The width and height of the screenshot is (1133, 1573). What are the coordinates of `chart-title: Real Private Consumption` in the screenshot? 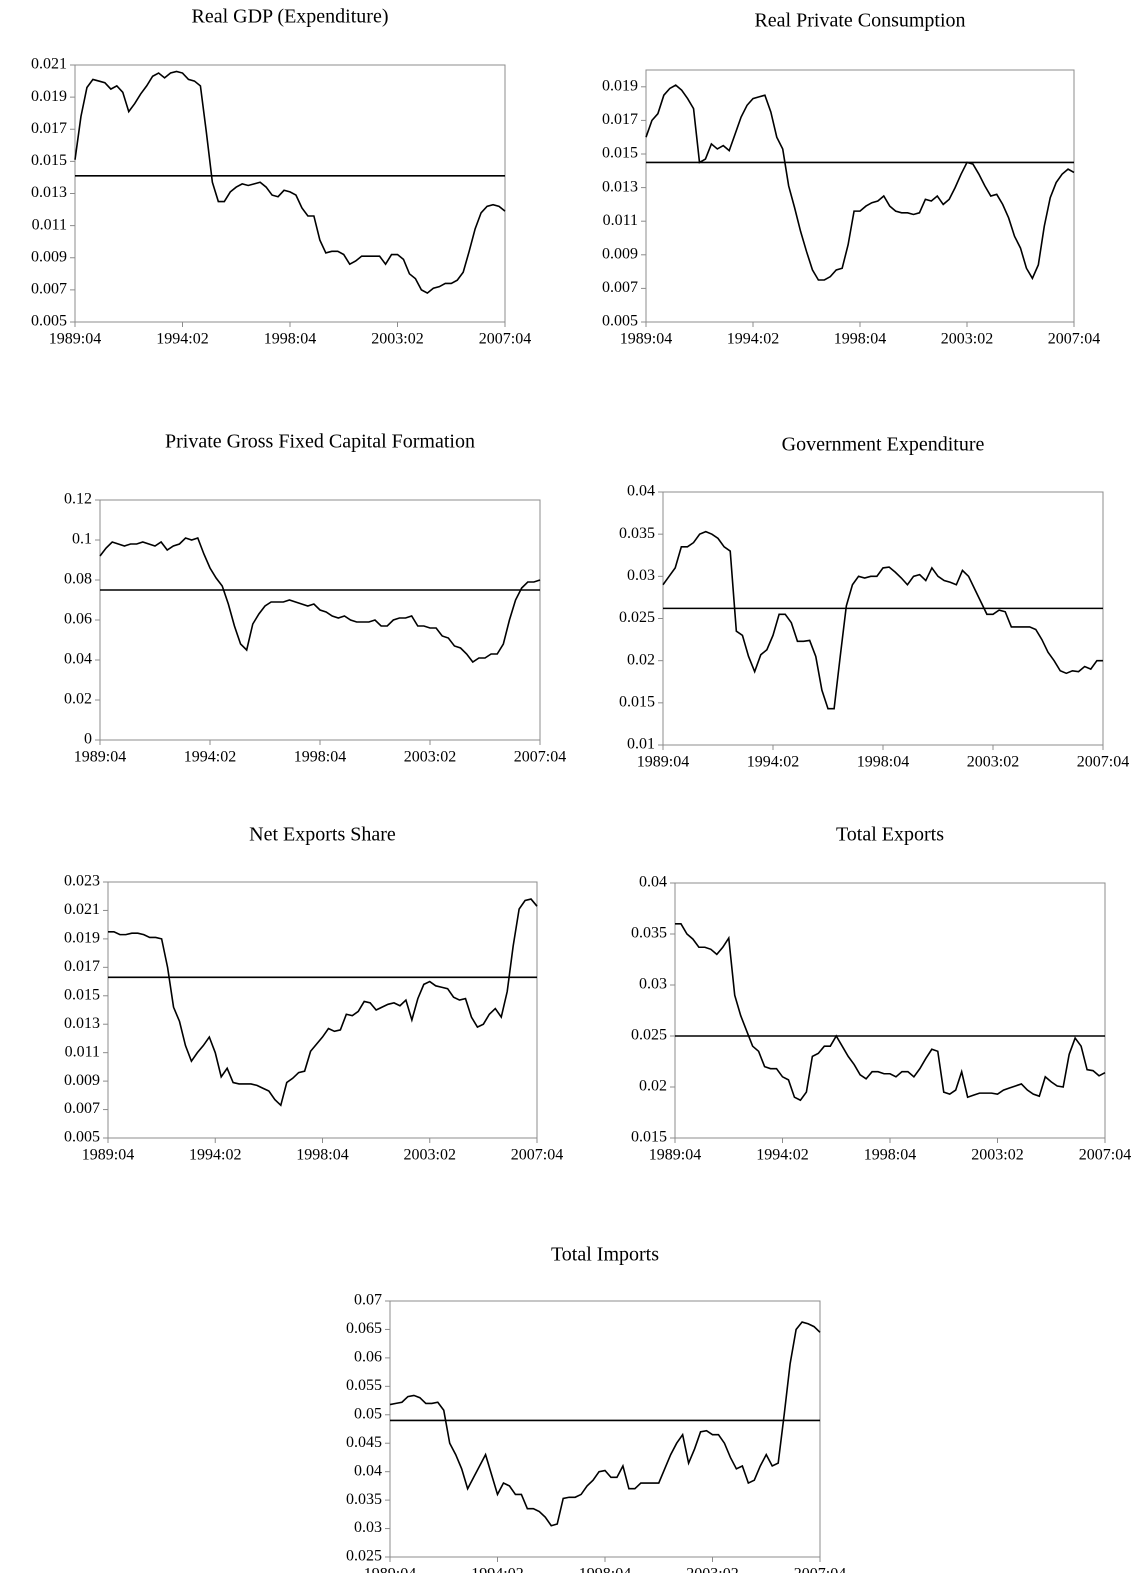 It's located at (859, 21).